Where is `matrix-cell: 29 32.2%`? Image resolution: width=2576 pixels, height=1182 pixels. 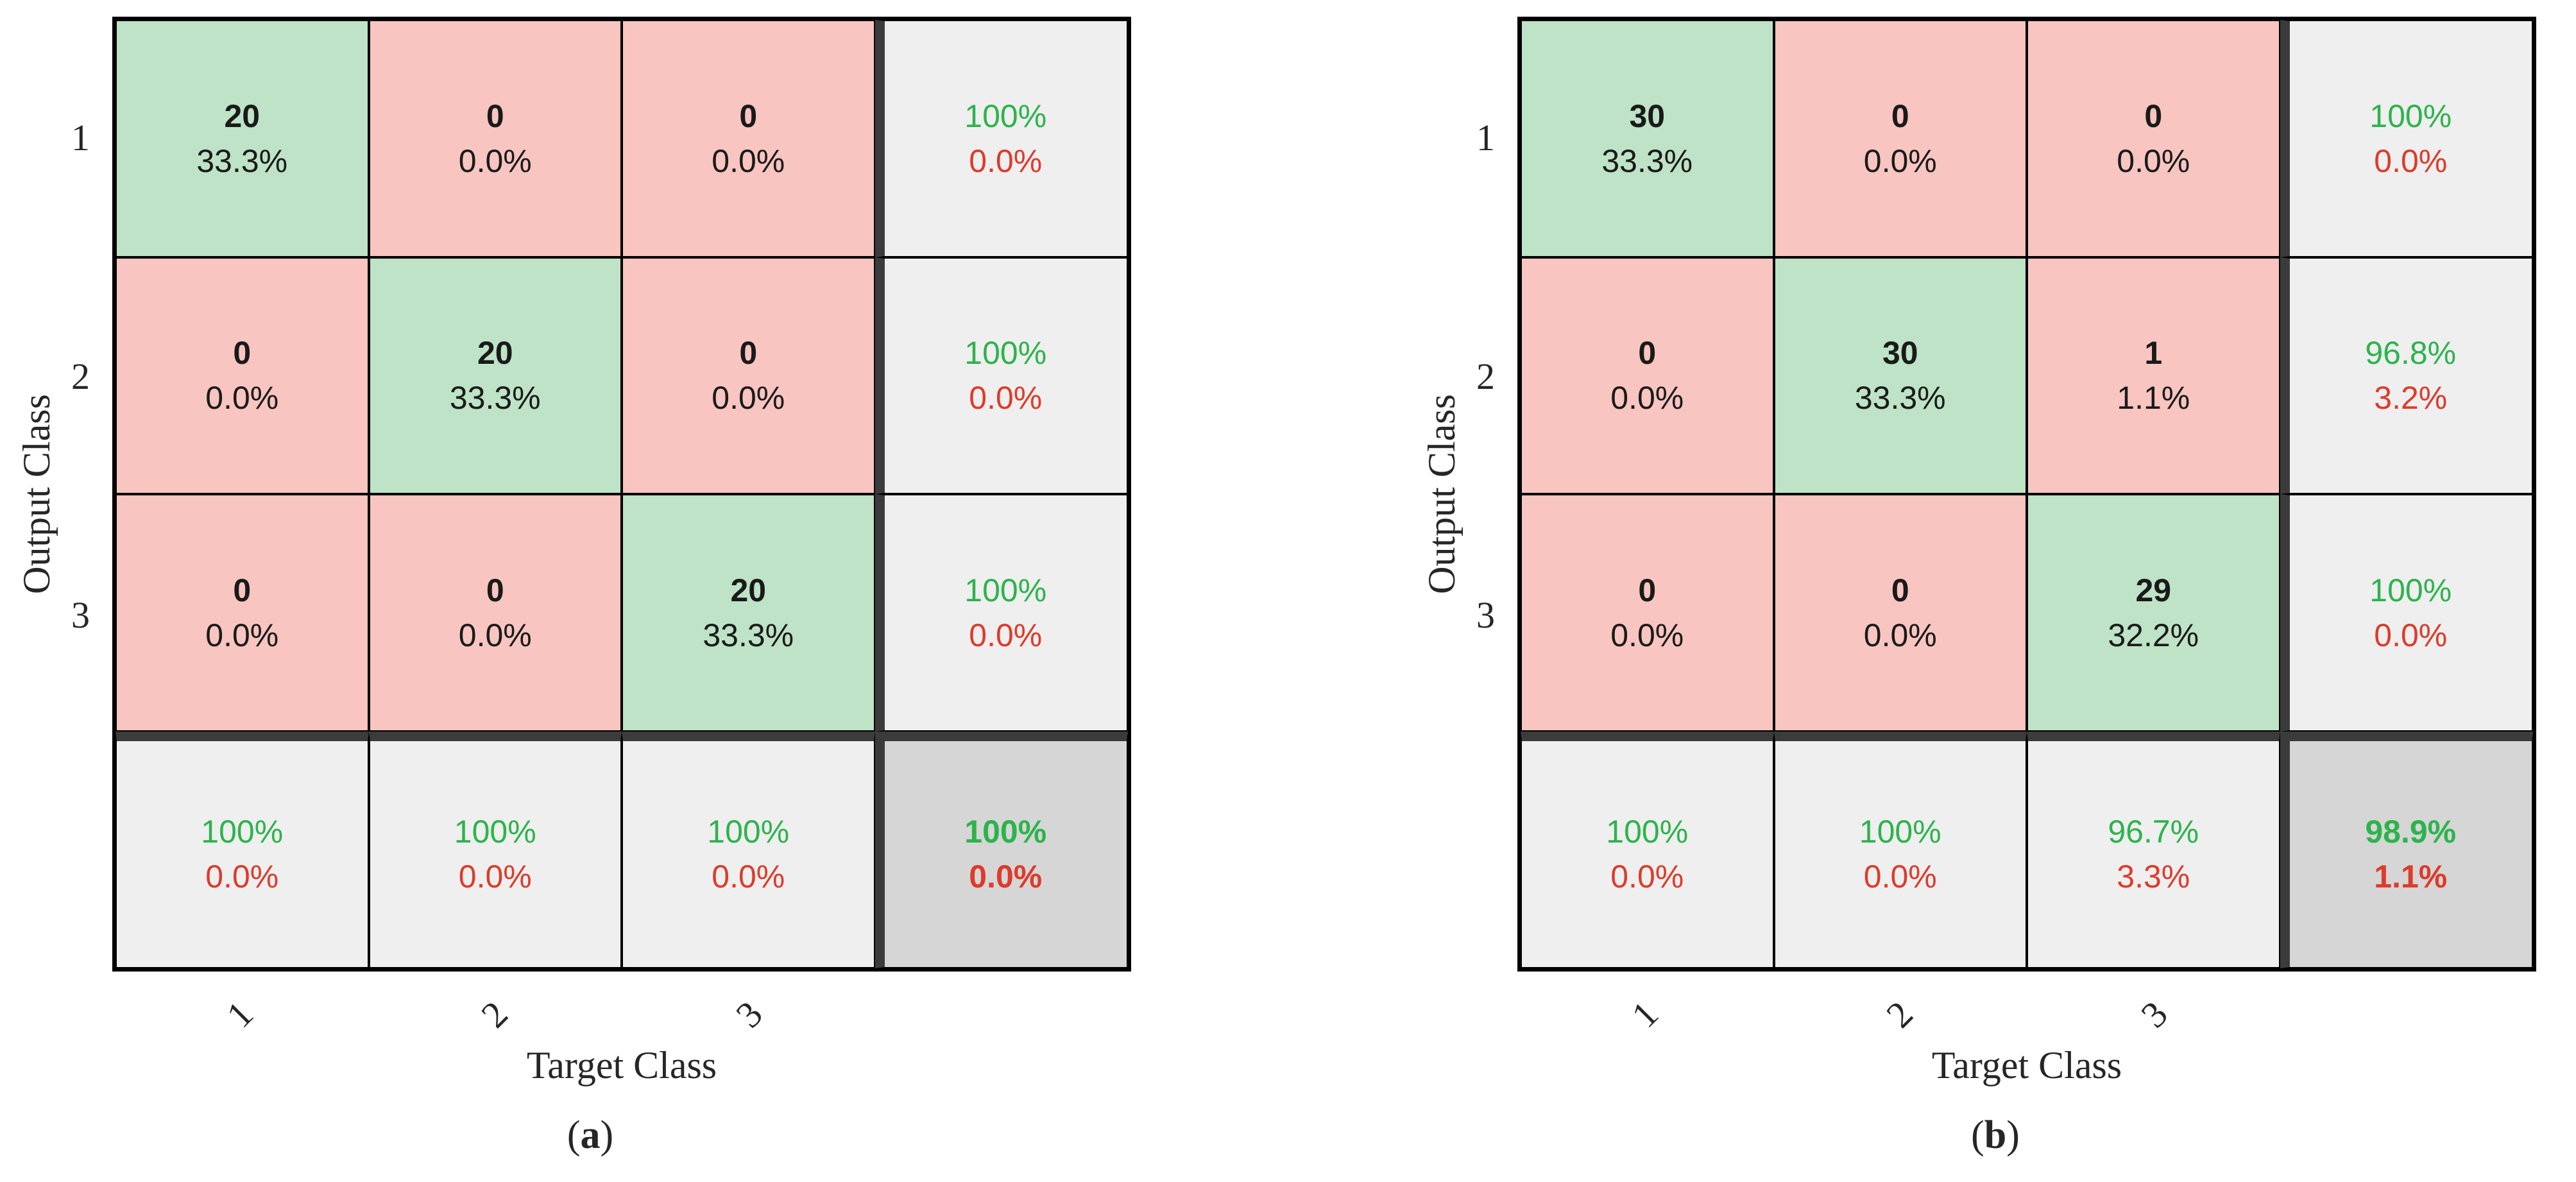
matrix-cell: 29 32.2% is located at coordinates (2153, 613).